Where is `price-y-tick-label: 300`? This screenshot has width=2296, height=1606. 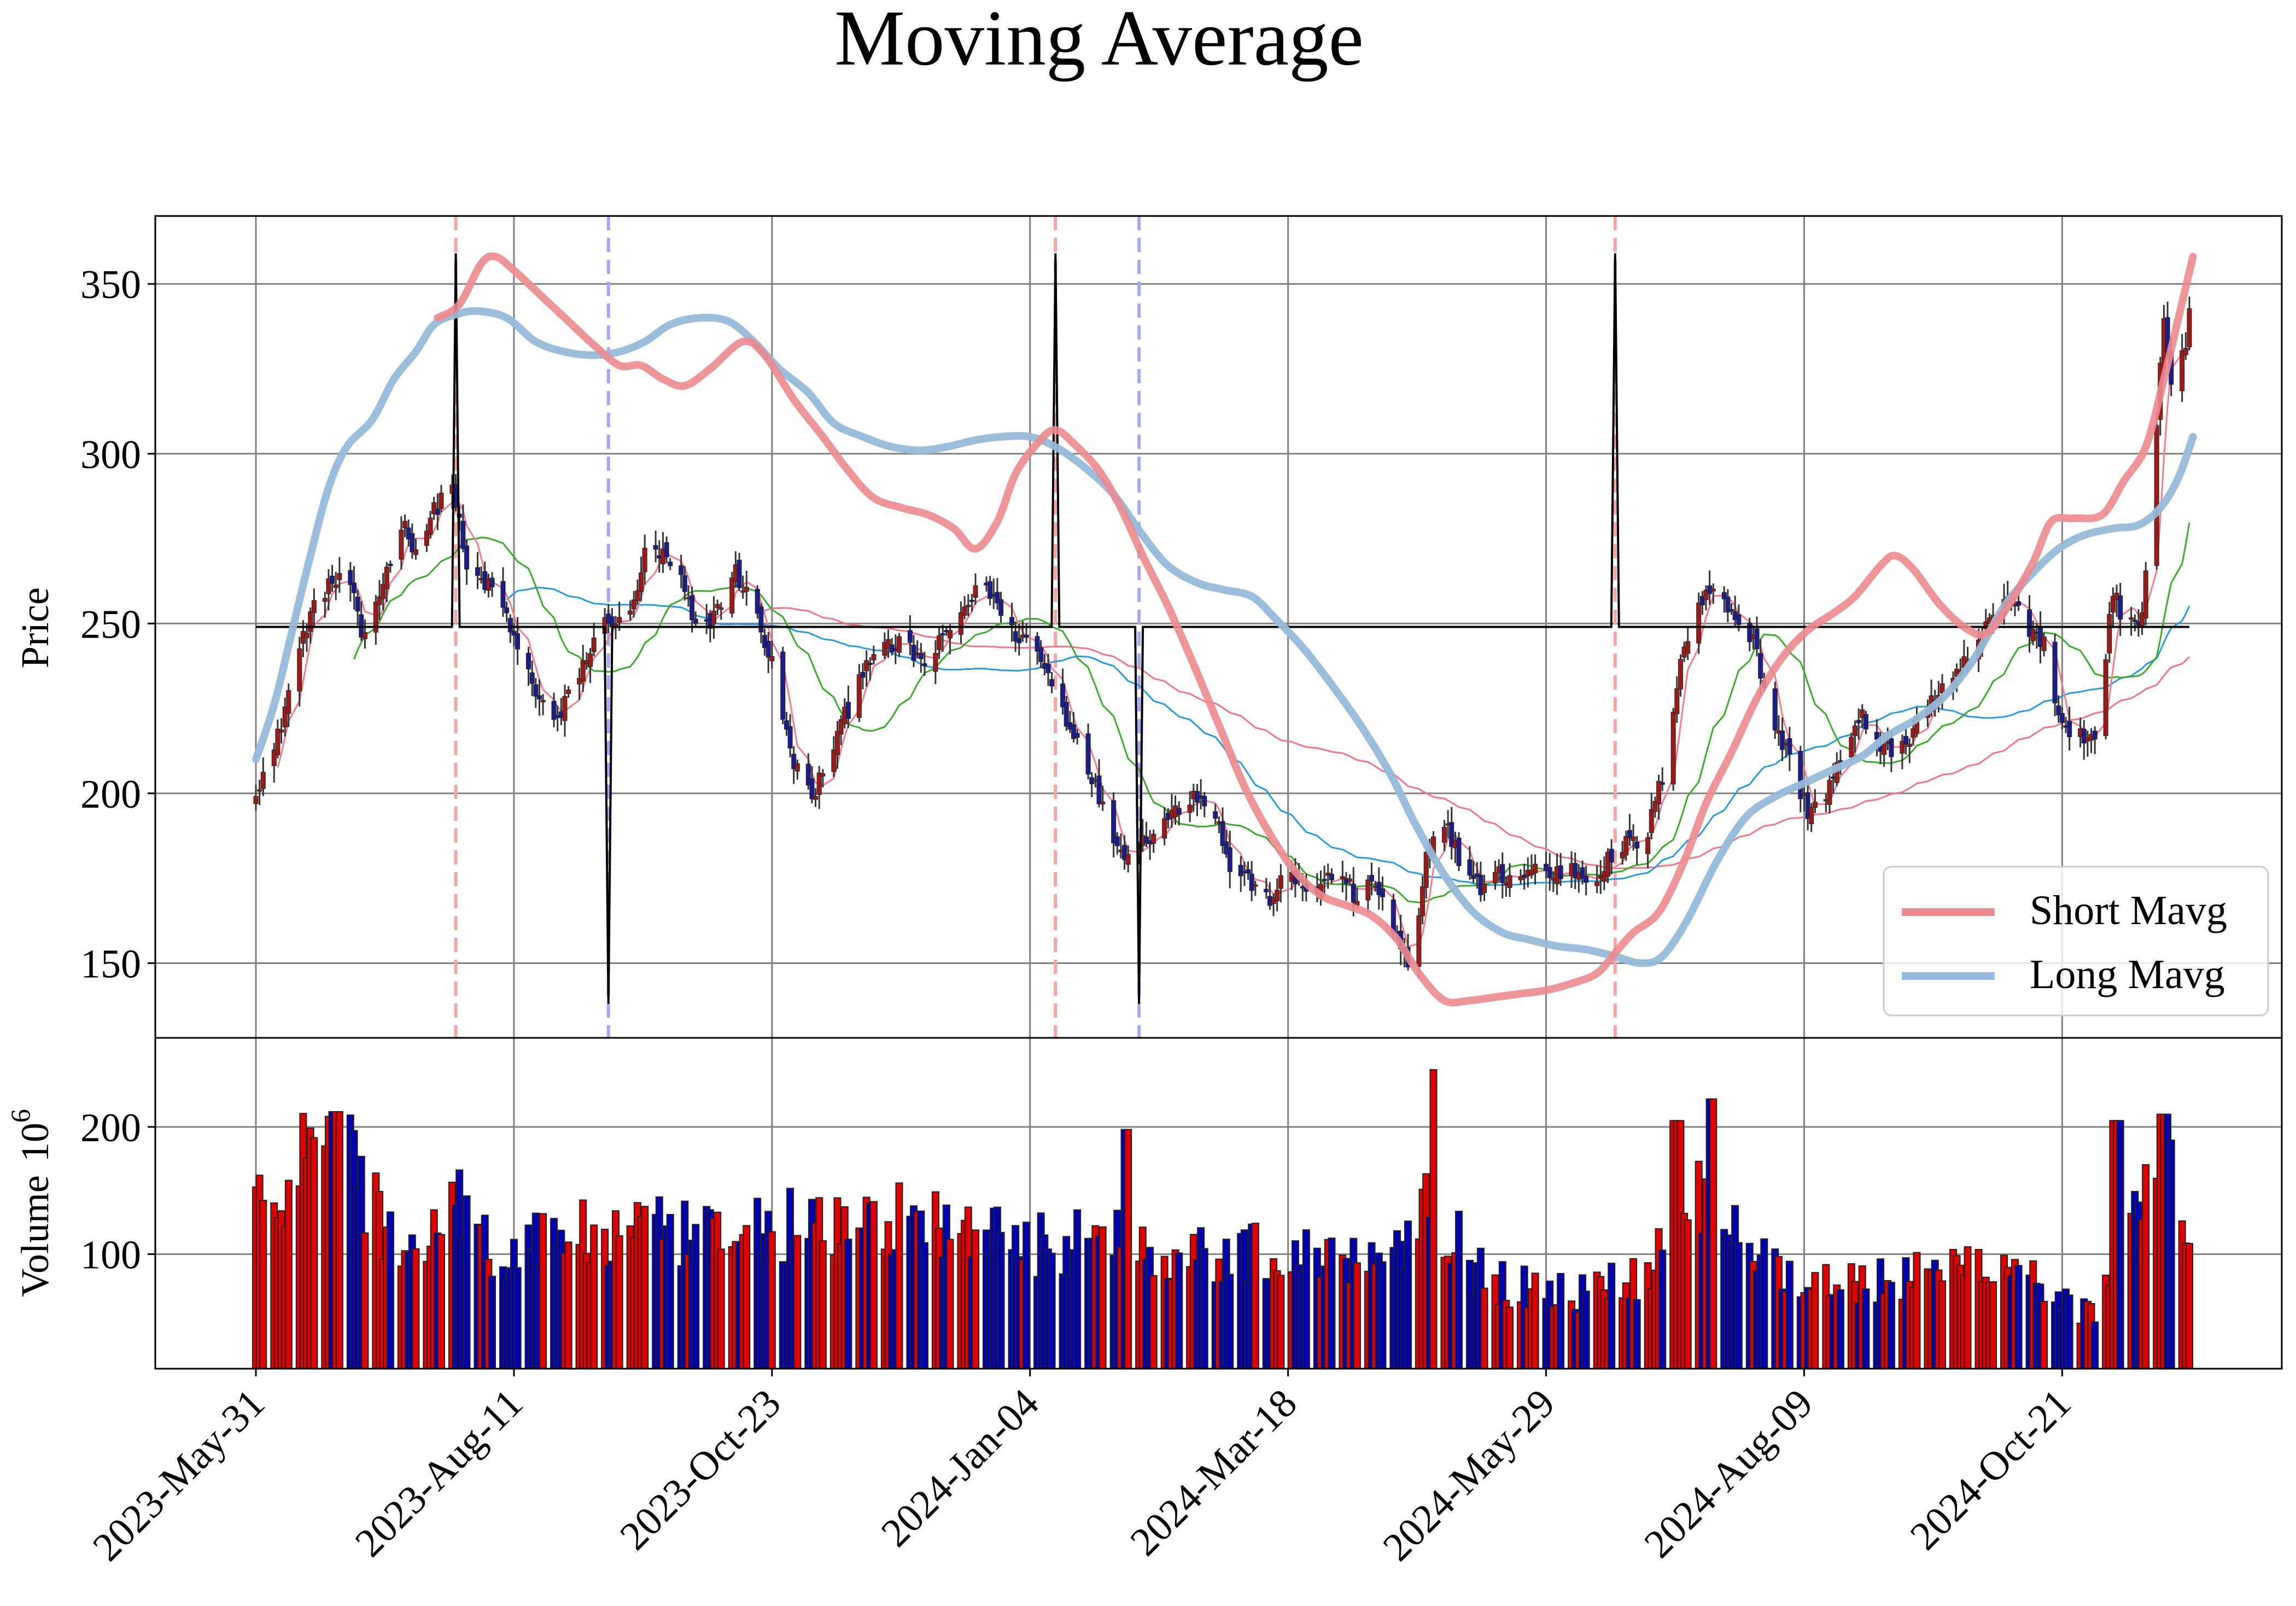 price-y-tick-label: 300 is located at coordinates (110, 455).